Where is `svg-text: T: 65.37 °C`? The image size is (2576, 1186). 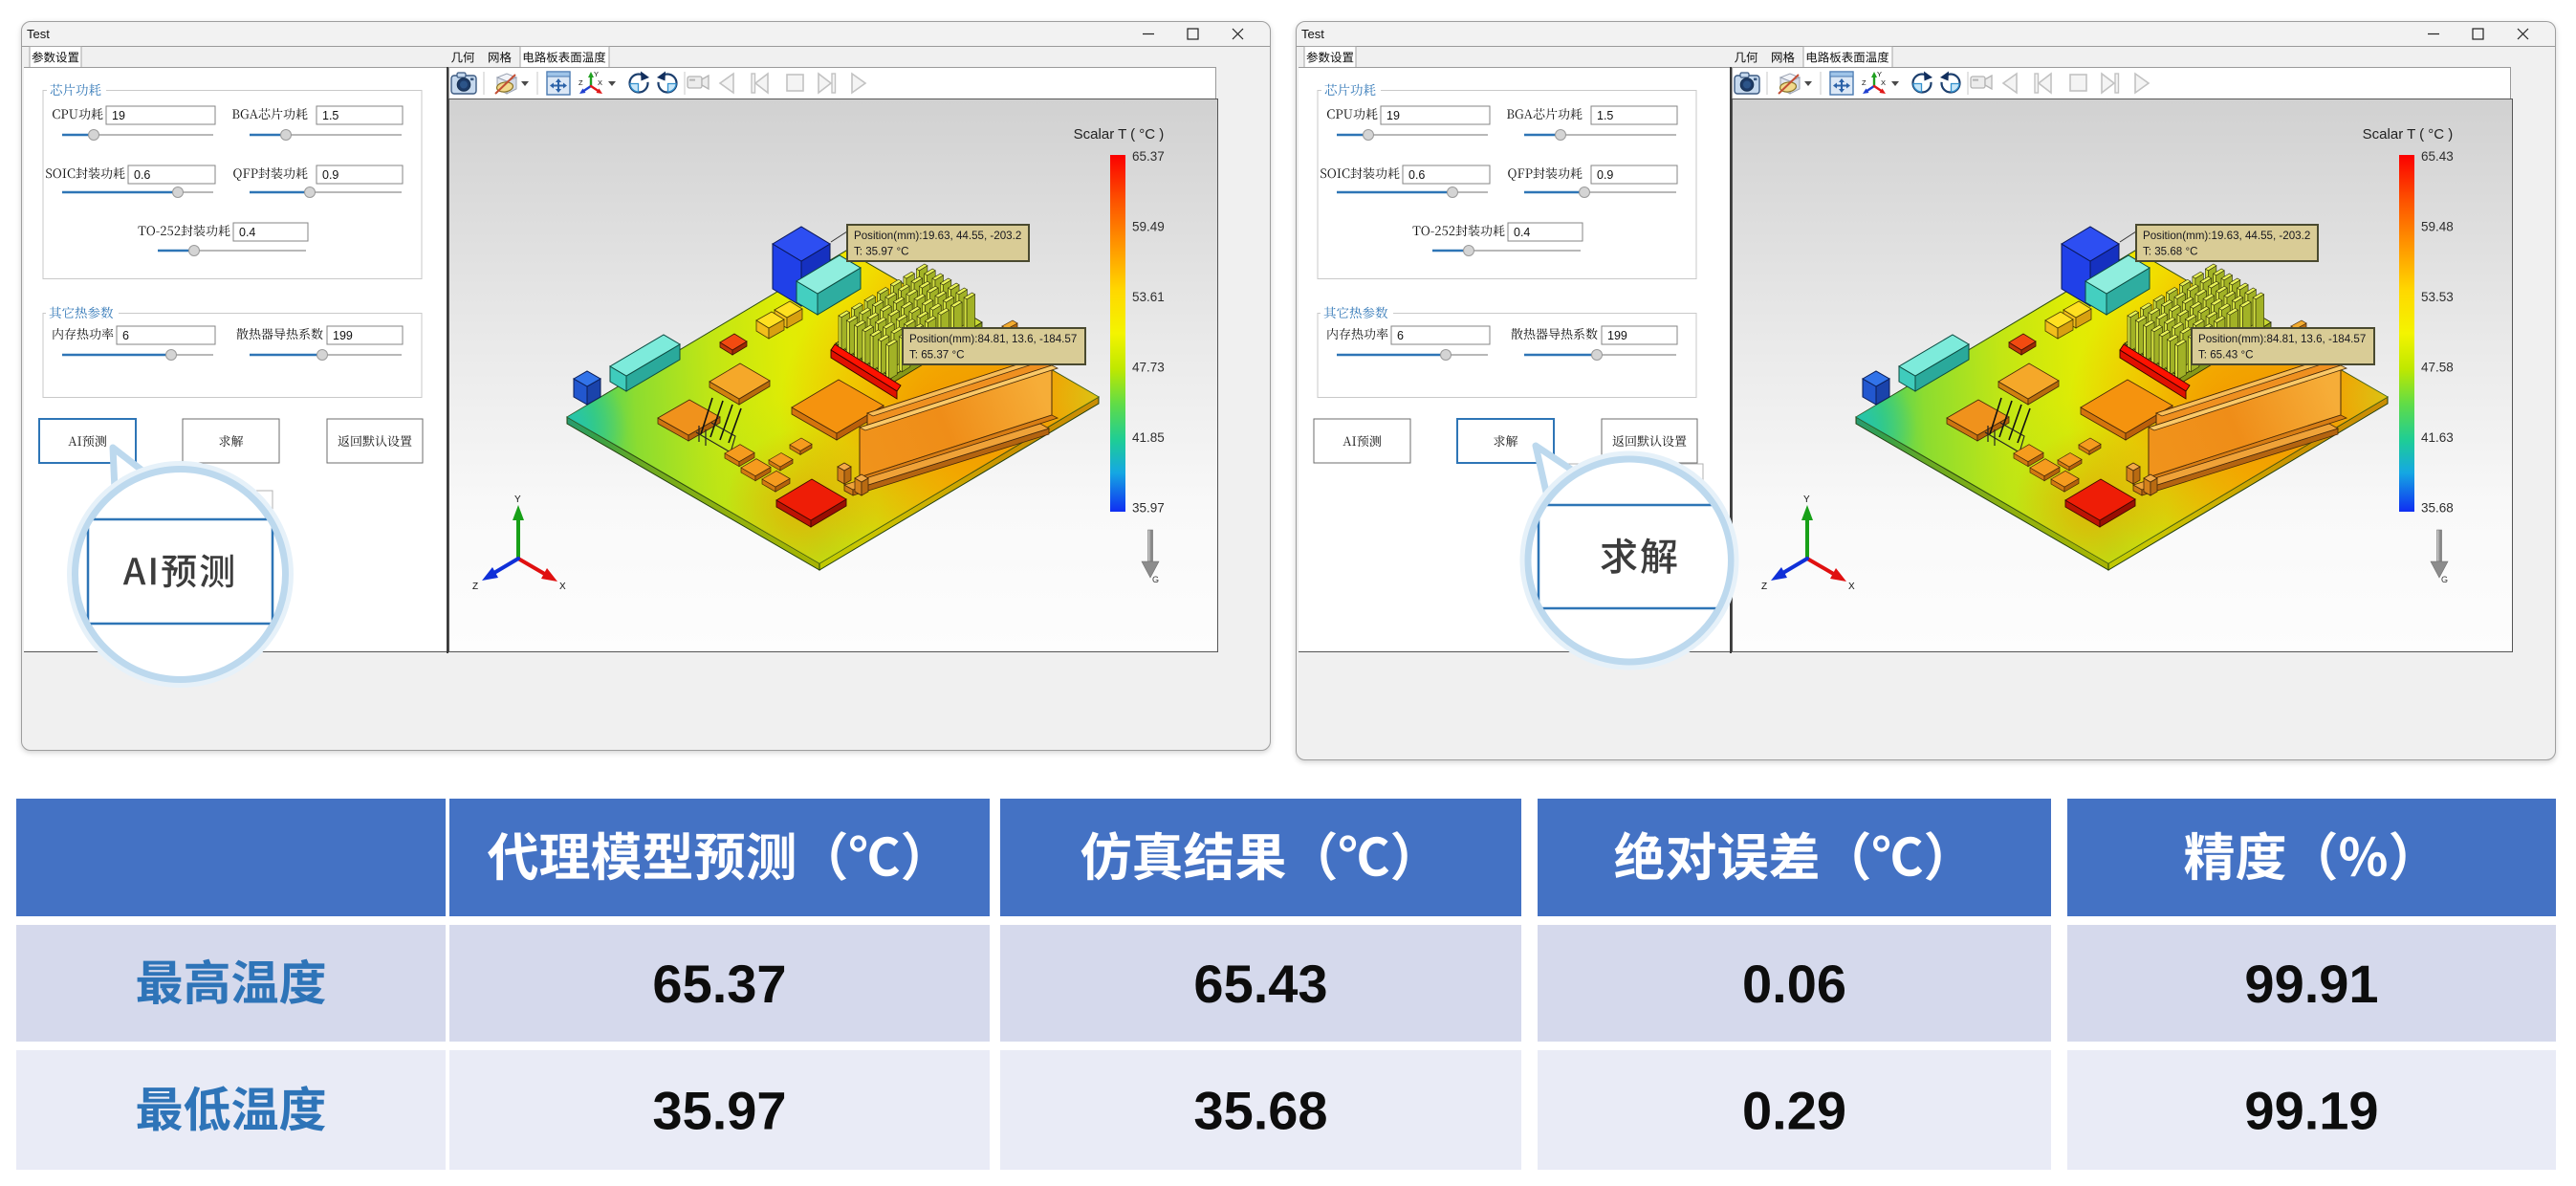 svg-text: T: 65.37 °C is located at coordinates (936, 355).